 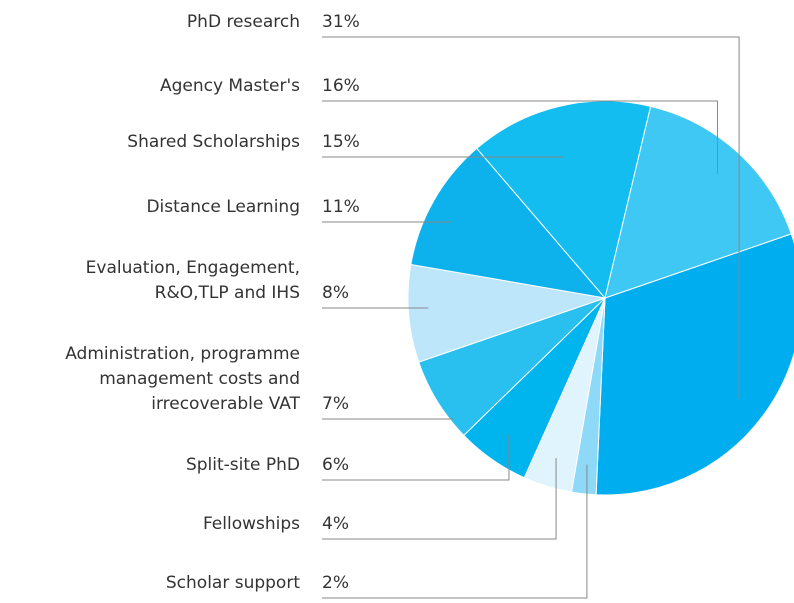 What do you see at coordinates (182, 354) in the screenshot?
I see `label-line: Administration, programme` at bounding box center [182, 354].